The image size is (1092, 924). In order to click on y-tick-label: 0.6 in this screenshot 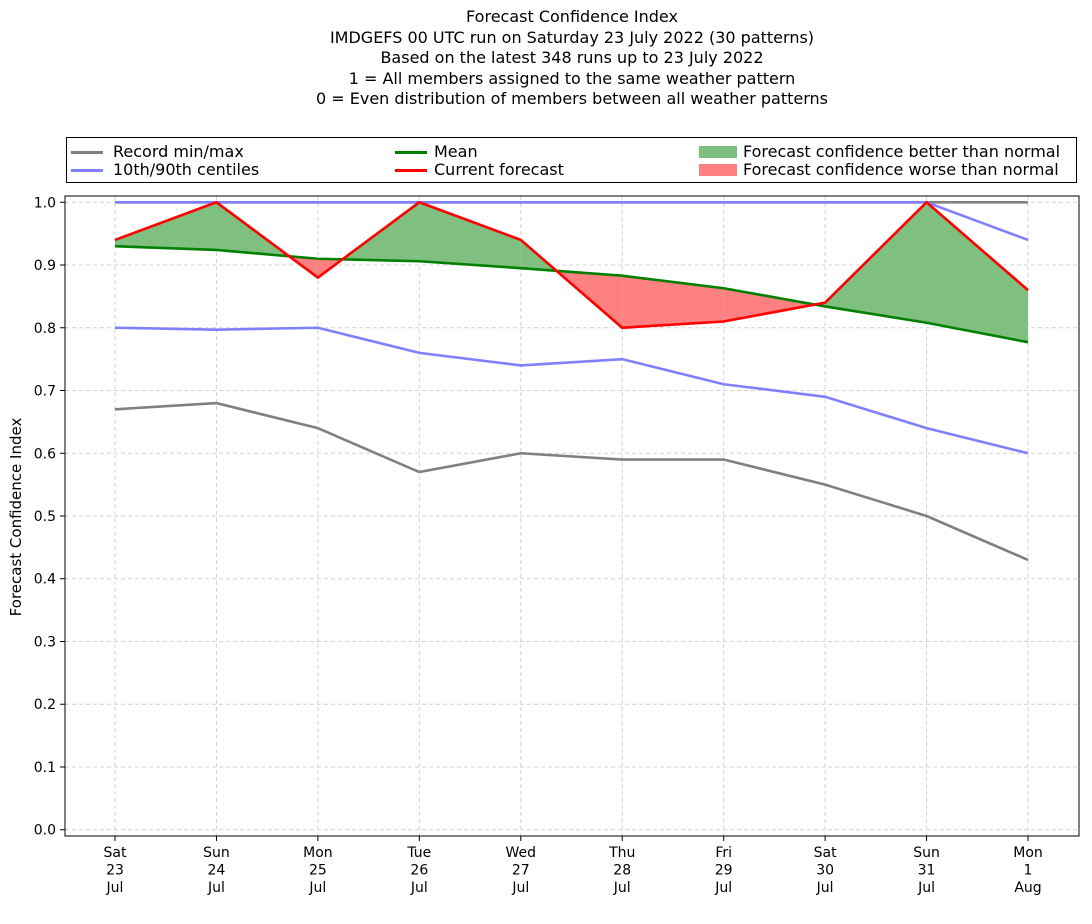, I will do `click(45, 454)`.